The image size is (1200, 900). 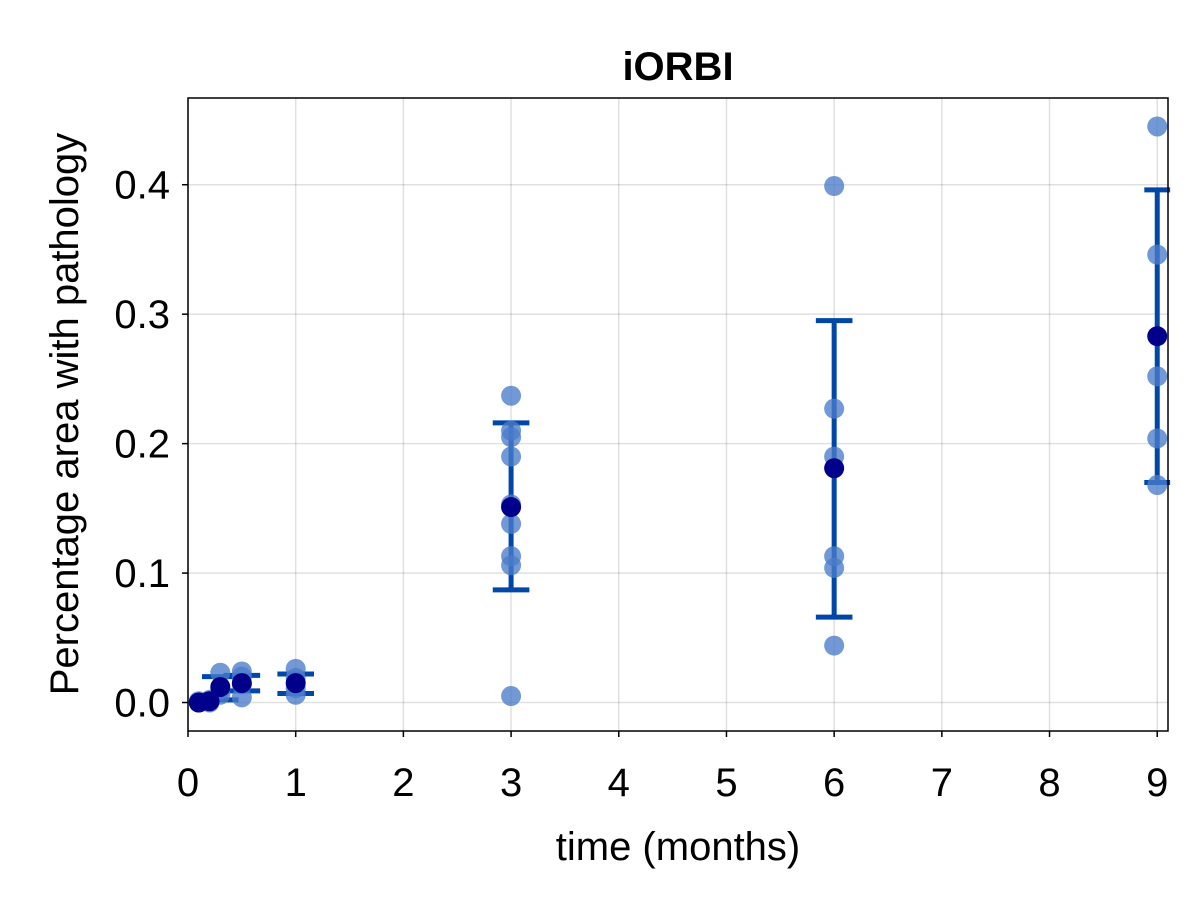 I want to click on y-tick-label: 0.1, so click(x=142, y=574).